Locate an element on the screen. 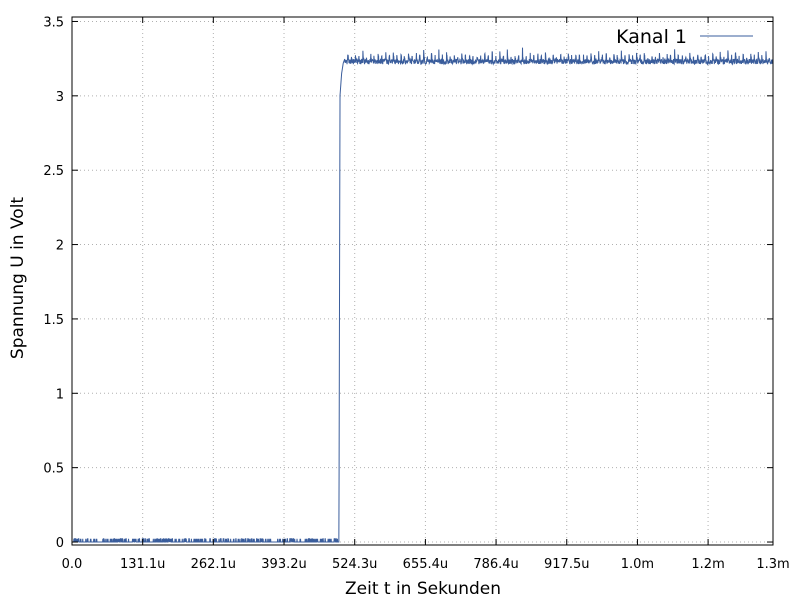 Image resolution: width=800 pixels, height=600 pixels. legend-label: Kanal 1 is located at coordinates (651, 37).